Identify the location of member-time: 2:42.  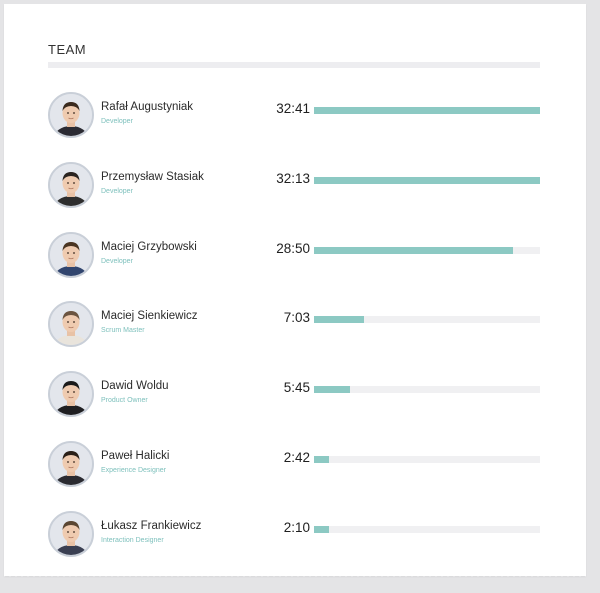
(296, 457).